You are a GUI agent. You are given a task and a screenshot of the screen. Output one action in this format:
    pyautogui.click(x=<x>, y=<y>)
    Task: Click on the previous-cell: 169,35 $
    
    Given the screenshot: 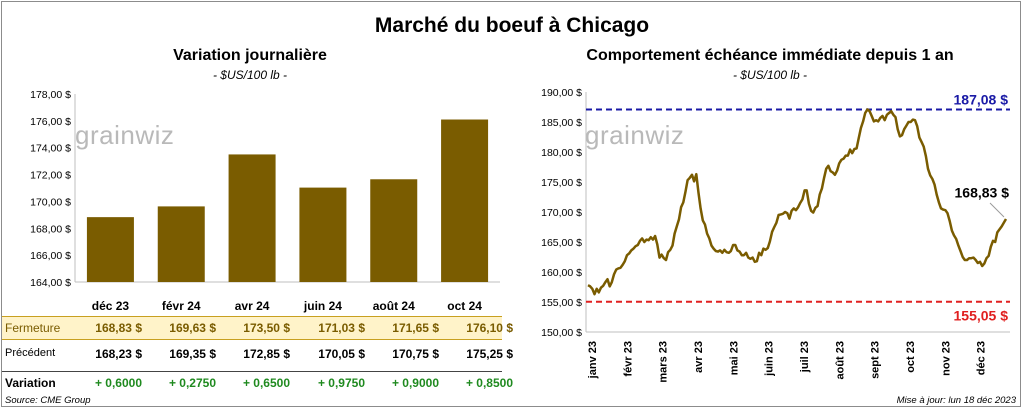 What is the action you would take?
    pyautogui.click(x=192, y=354)
    